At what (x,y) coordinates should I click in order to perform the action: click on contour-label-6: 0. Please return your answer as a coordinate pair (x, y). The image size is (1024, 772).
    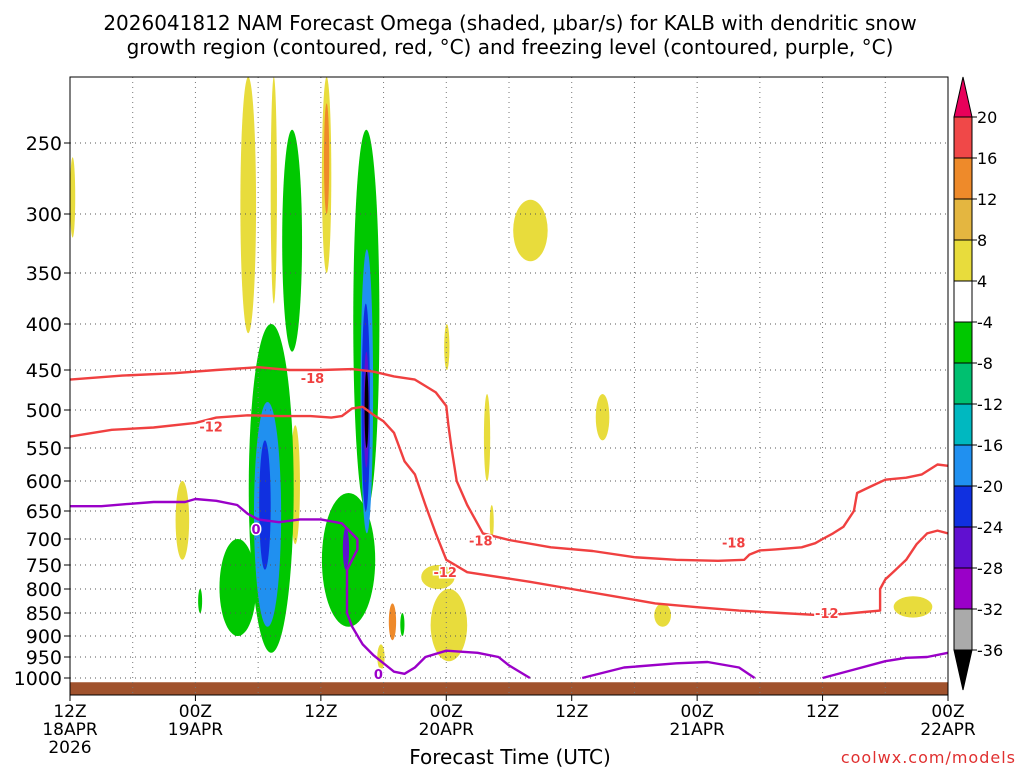
    Looking at the image, I should click on (256, 530).